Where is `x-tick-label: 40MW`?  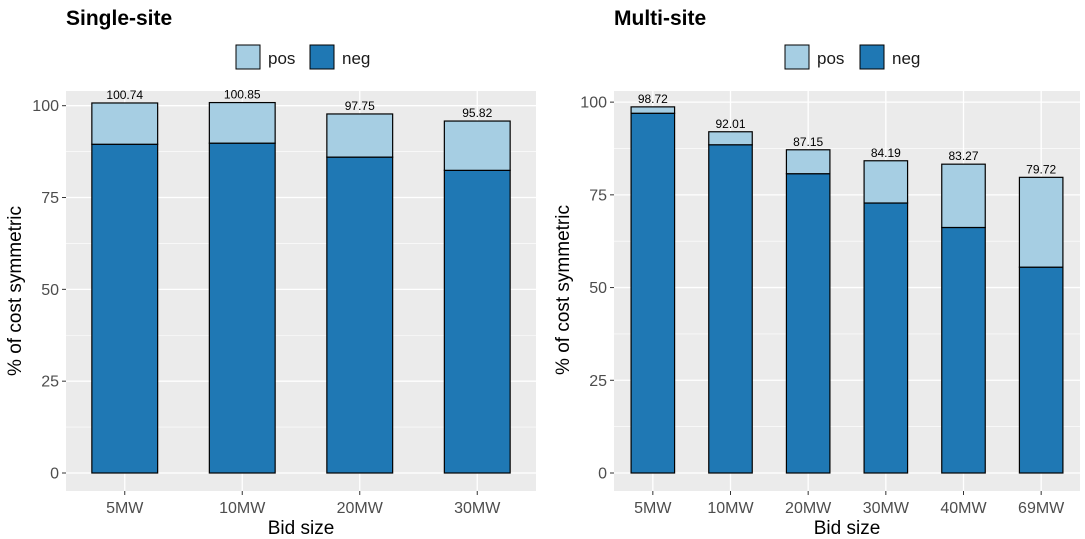
x-tick-label: 40MW is located at coordinates (963, 508).